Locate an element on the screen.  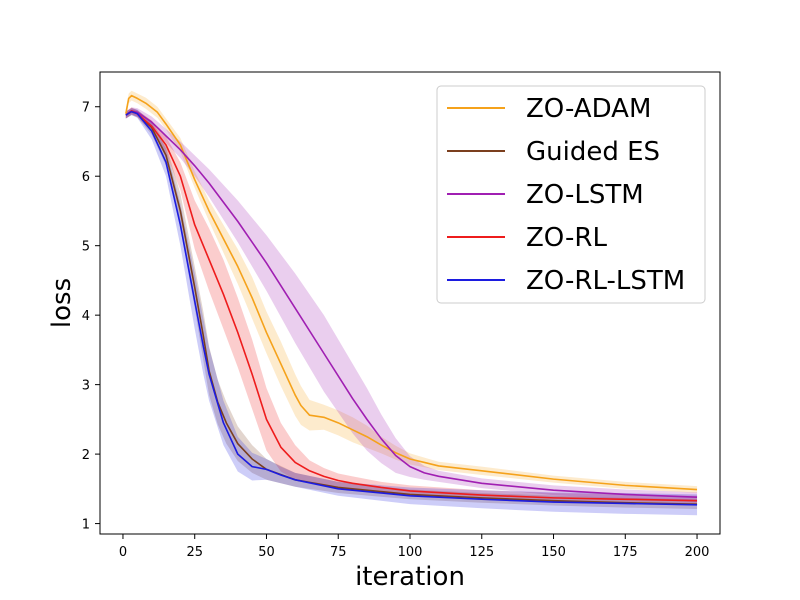
legend-label-guided-es: Guided ES is located at coordinates (593, 152).